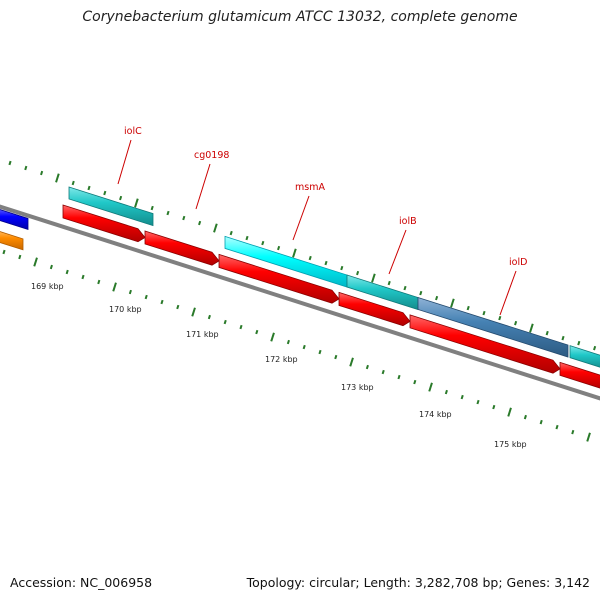 The height and width of the screenshot is (600, 600). What do you see at coordinates (211, 155) in the screenshot?
I see `gene-label: cg0198` at bounding box center [211, 155].